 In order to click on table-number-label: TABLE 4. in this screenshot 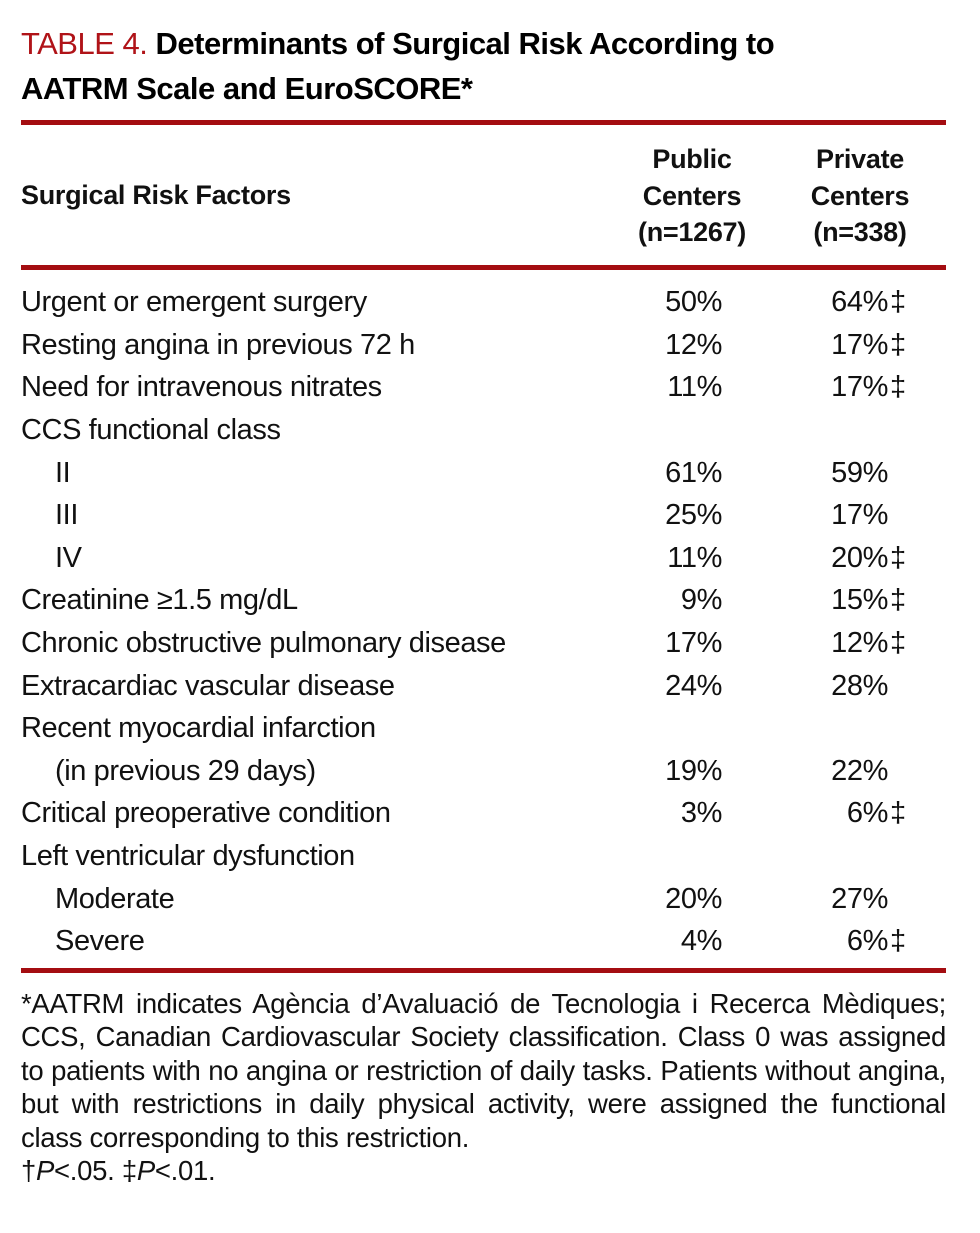, I will do `click(88, 43)`.